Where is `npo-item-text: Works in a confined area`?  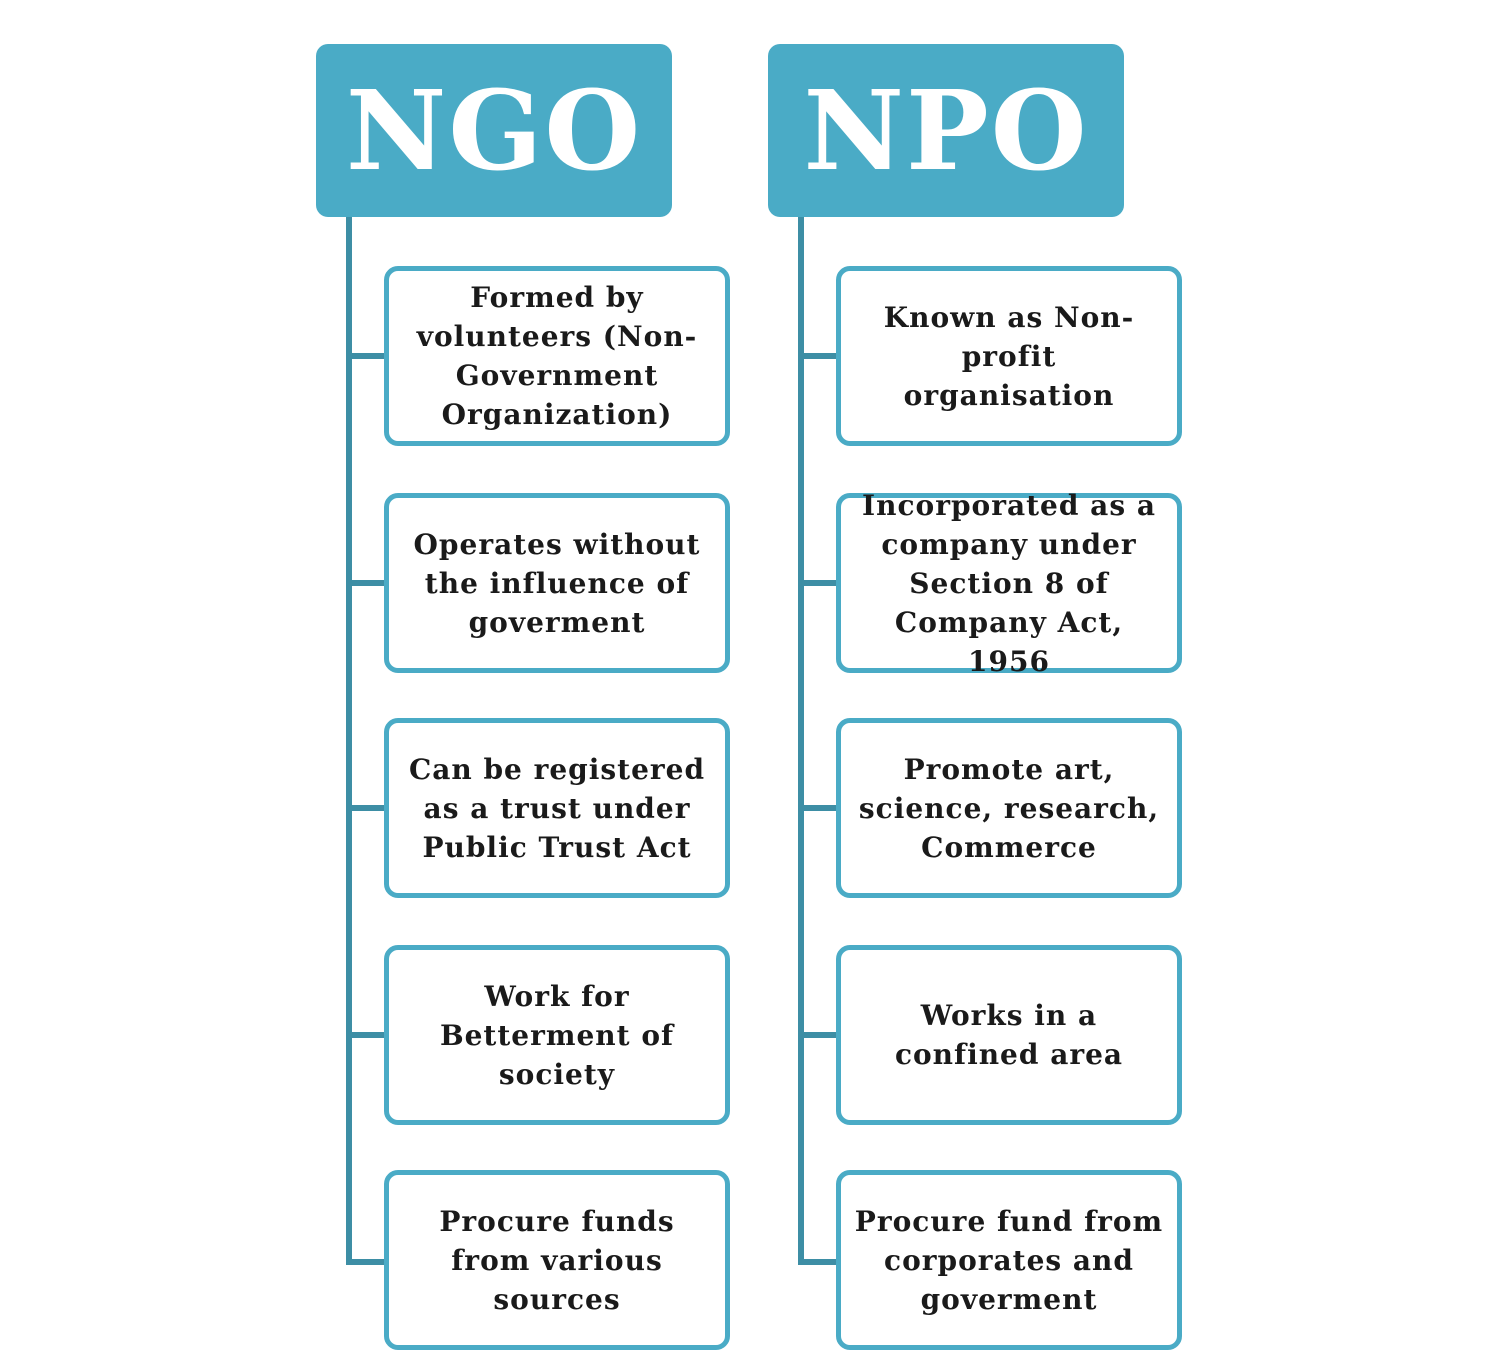
npo-item-text: Works in a confined area is located at coordinates (1009, 1035).